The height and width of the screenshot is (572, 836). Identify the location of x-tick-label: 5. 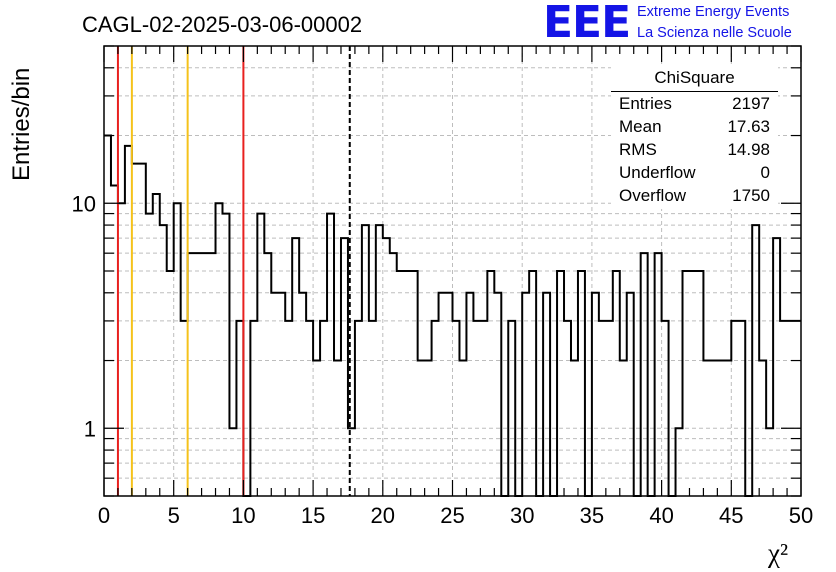
(174, 515).